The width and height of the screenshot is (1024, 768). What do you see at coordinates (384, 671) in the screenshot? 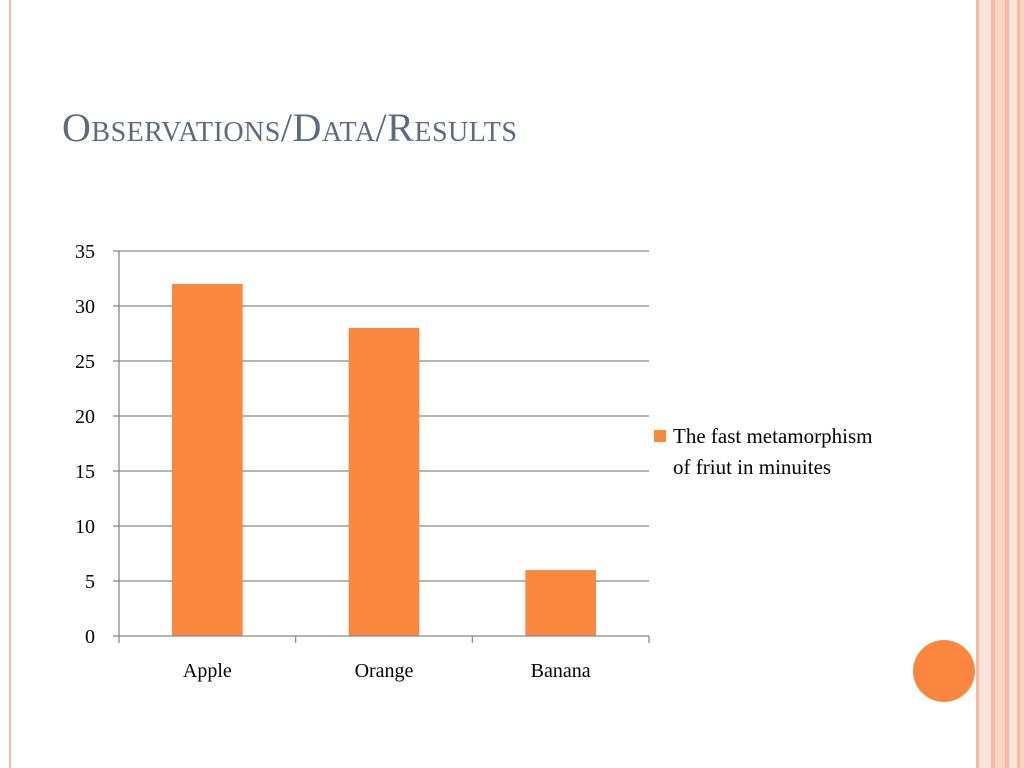
I see `x-category-label: Orange` at bounding box center [384, 671].